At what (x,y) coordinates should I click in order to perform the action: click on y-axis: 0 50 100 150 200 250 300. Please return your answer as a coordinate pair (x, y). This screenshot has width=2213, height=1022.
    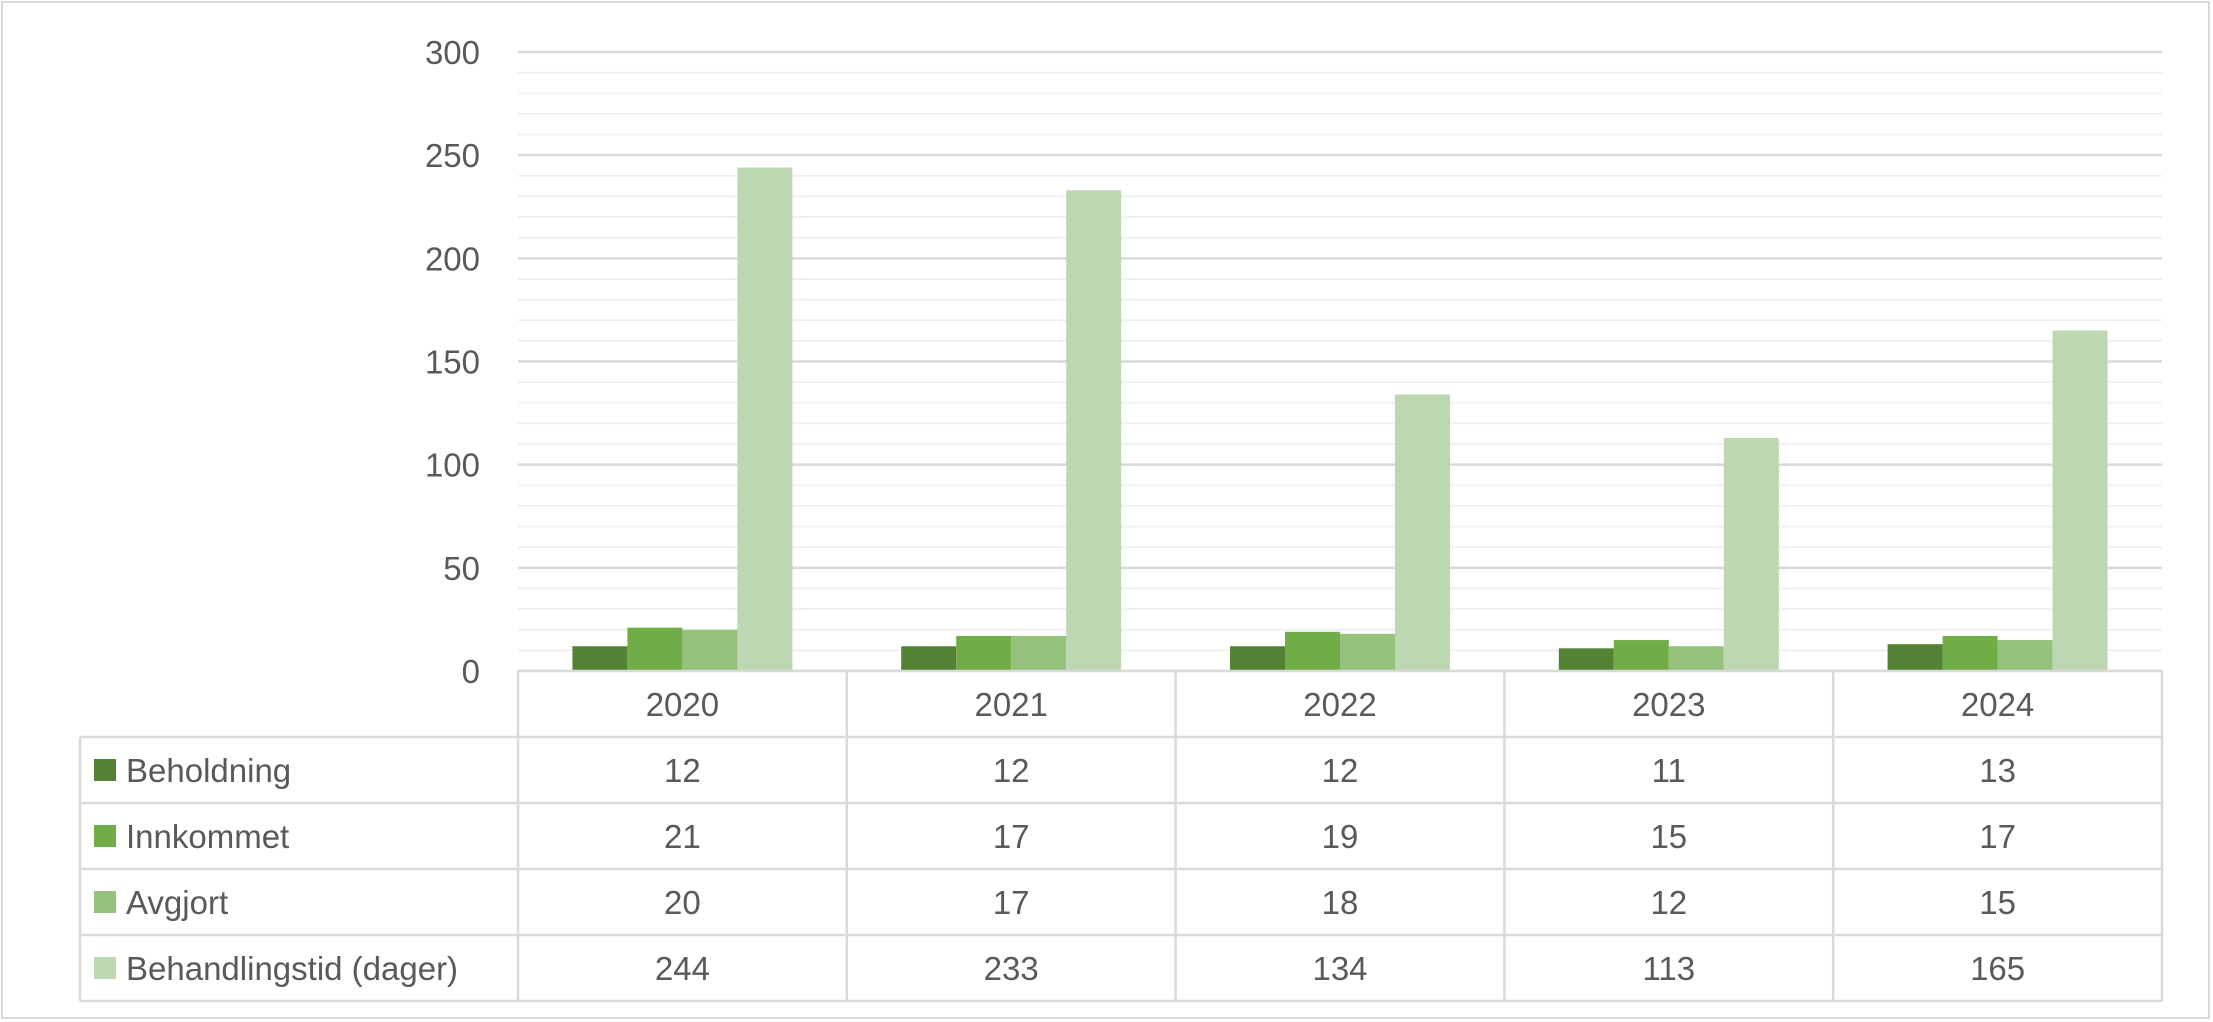
    Looking at the image, I should click on (452, 362).